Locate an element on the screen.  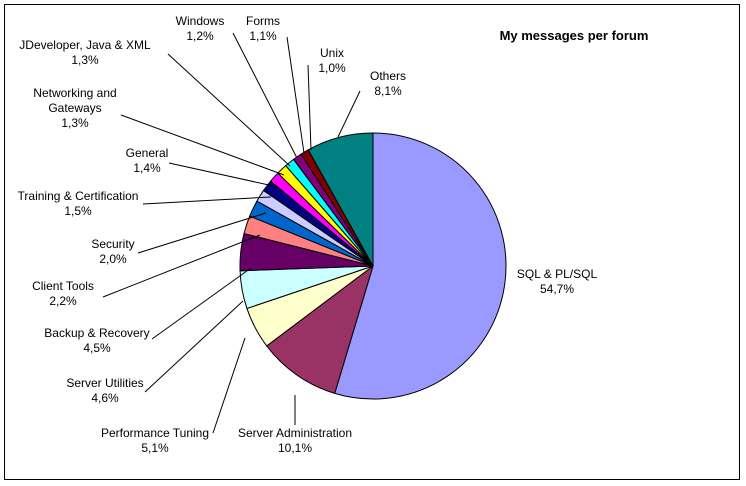
slice-label-8: Training & Certification 1,5% is located at coordinates (78, 203).